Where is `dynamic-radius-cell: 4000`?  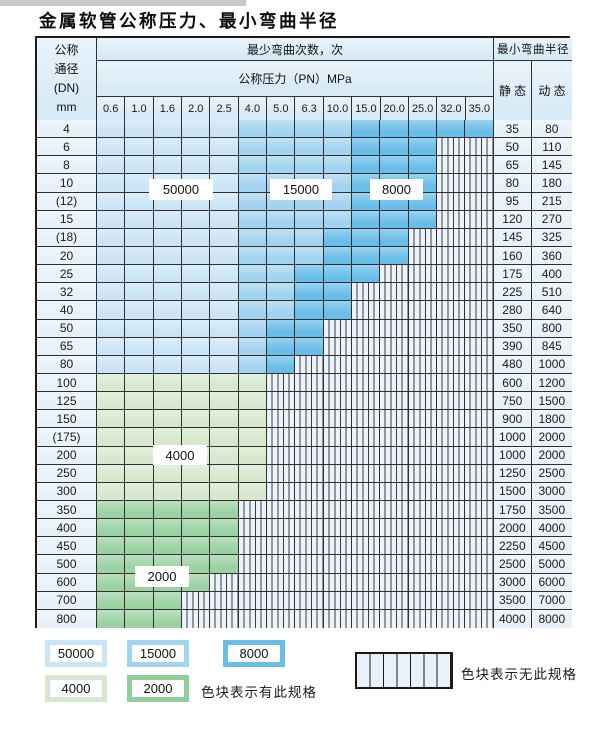 dynamic-radius-cell: 4000 is located at coordinates (551, 528).